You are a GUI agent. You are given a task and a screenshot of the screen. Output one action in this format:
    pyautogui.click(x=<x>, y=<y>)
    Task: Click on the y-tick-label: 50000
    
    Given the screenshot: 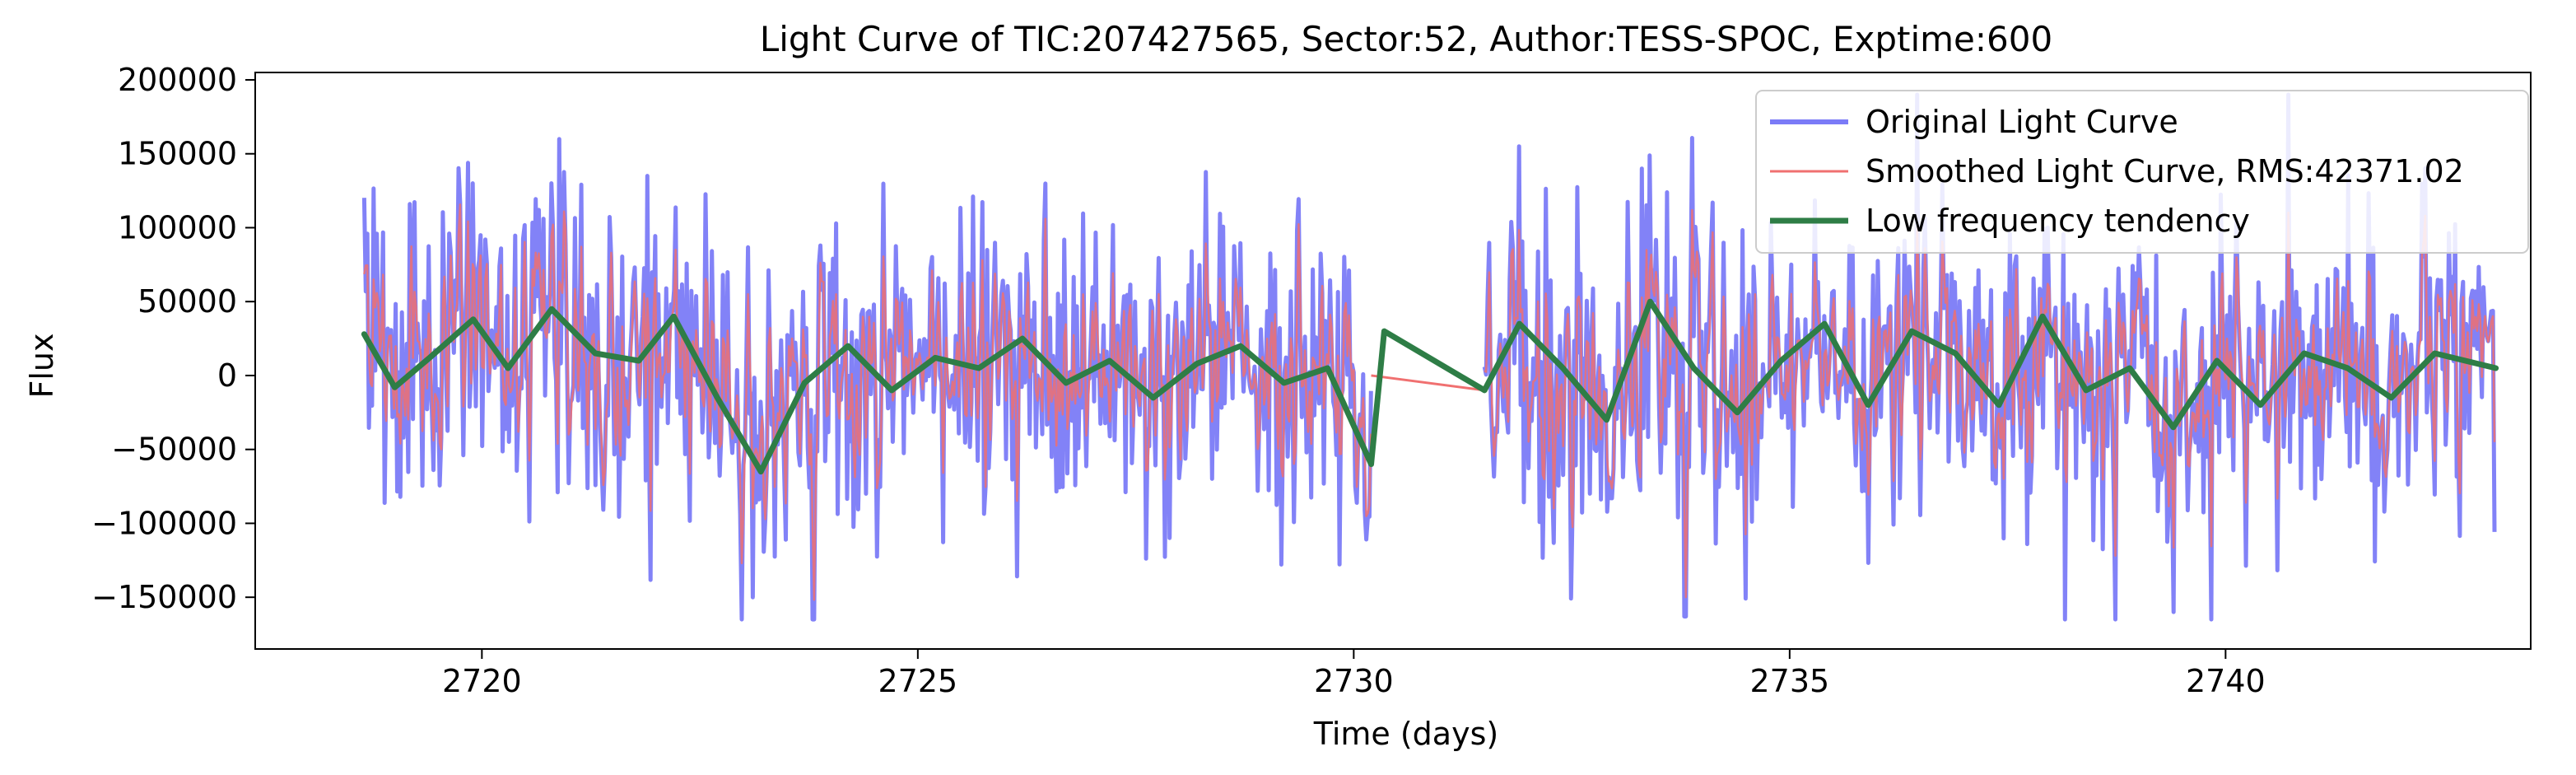 What is the action you would take?
    pyautogui.click(x=187, y=301)
    